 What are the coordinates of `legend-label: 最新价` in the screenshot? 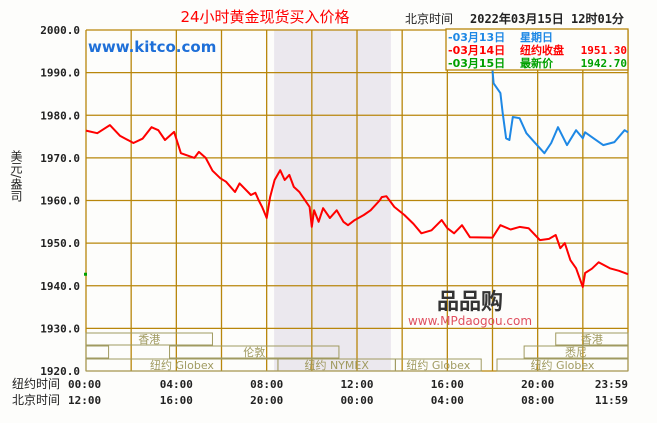 It's located at (537, 63).